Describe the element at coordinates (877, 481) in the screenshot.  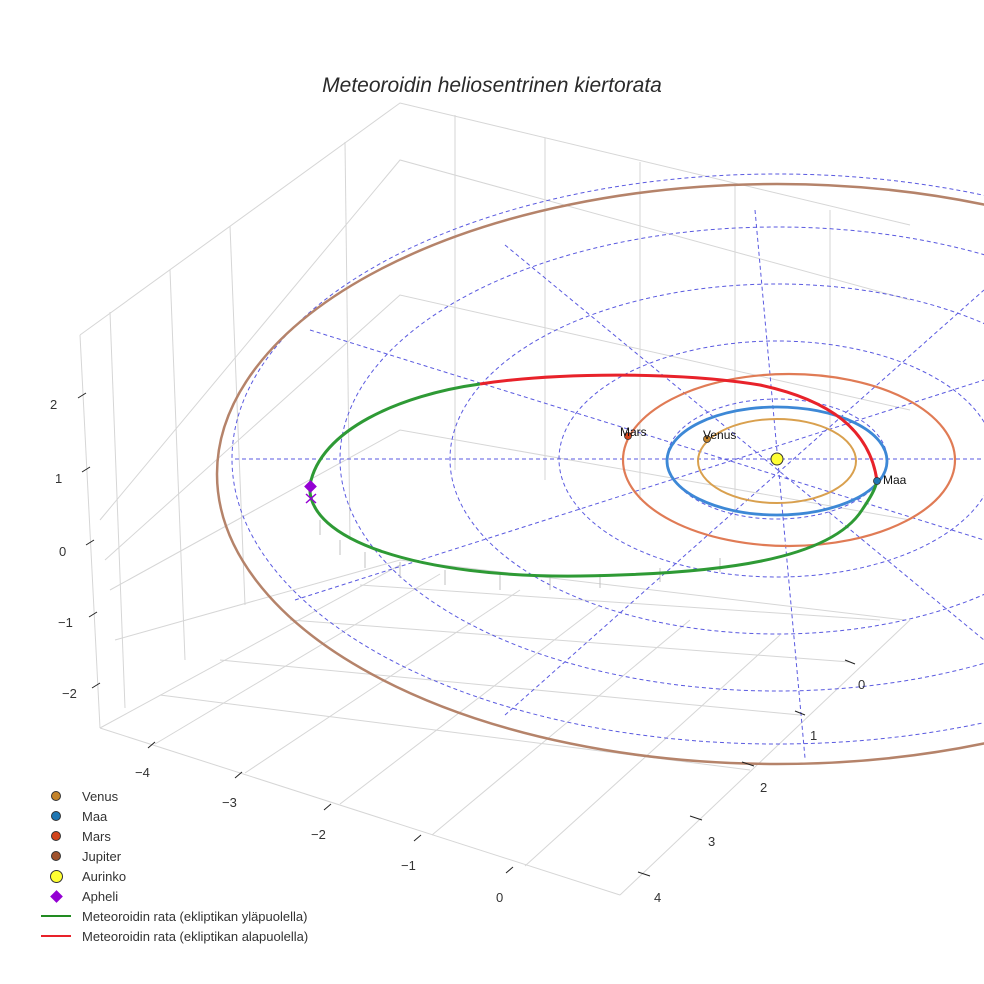
I see `earth-marker` at that location.